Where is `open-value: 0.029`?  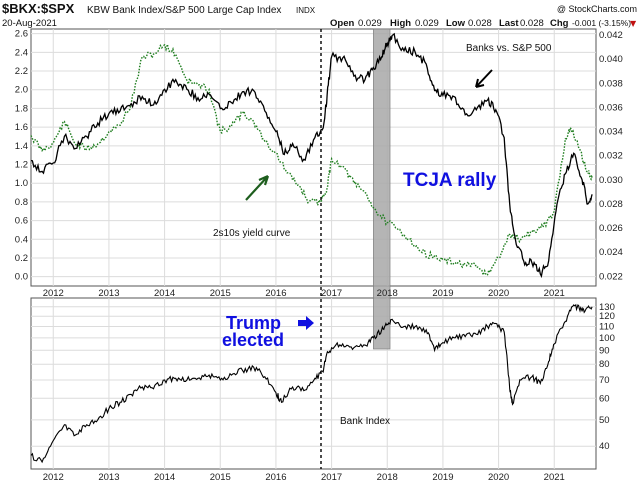 open-value: 0.029 is located at coordinates (370, 23).